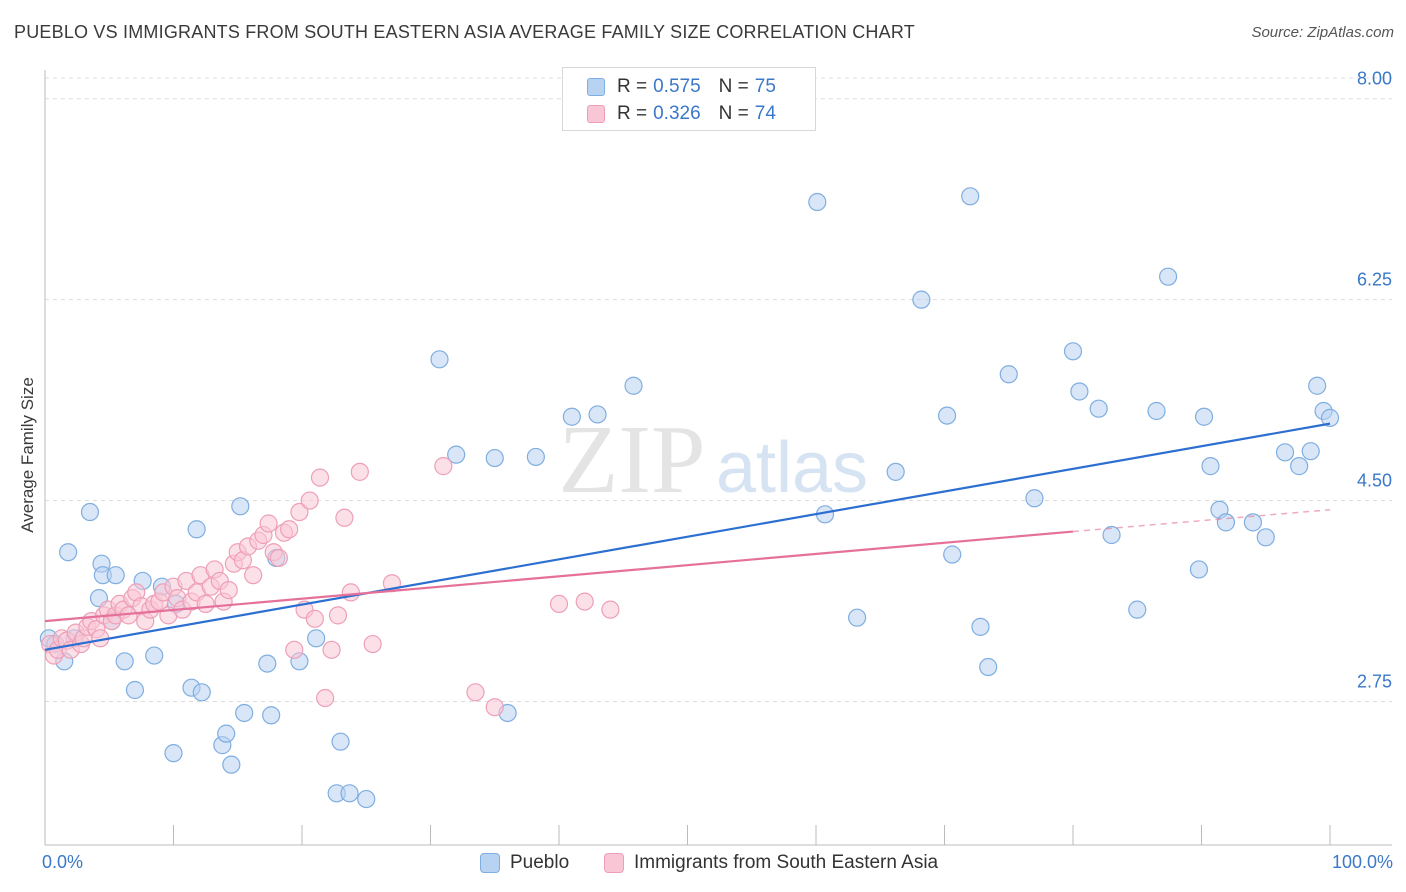  Describe the element at coordinates (786, 862) in the screenshot. I see `immigrants-legend-label: Immigrants from South Eastern Asia` at that location.